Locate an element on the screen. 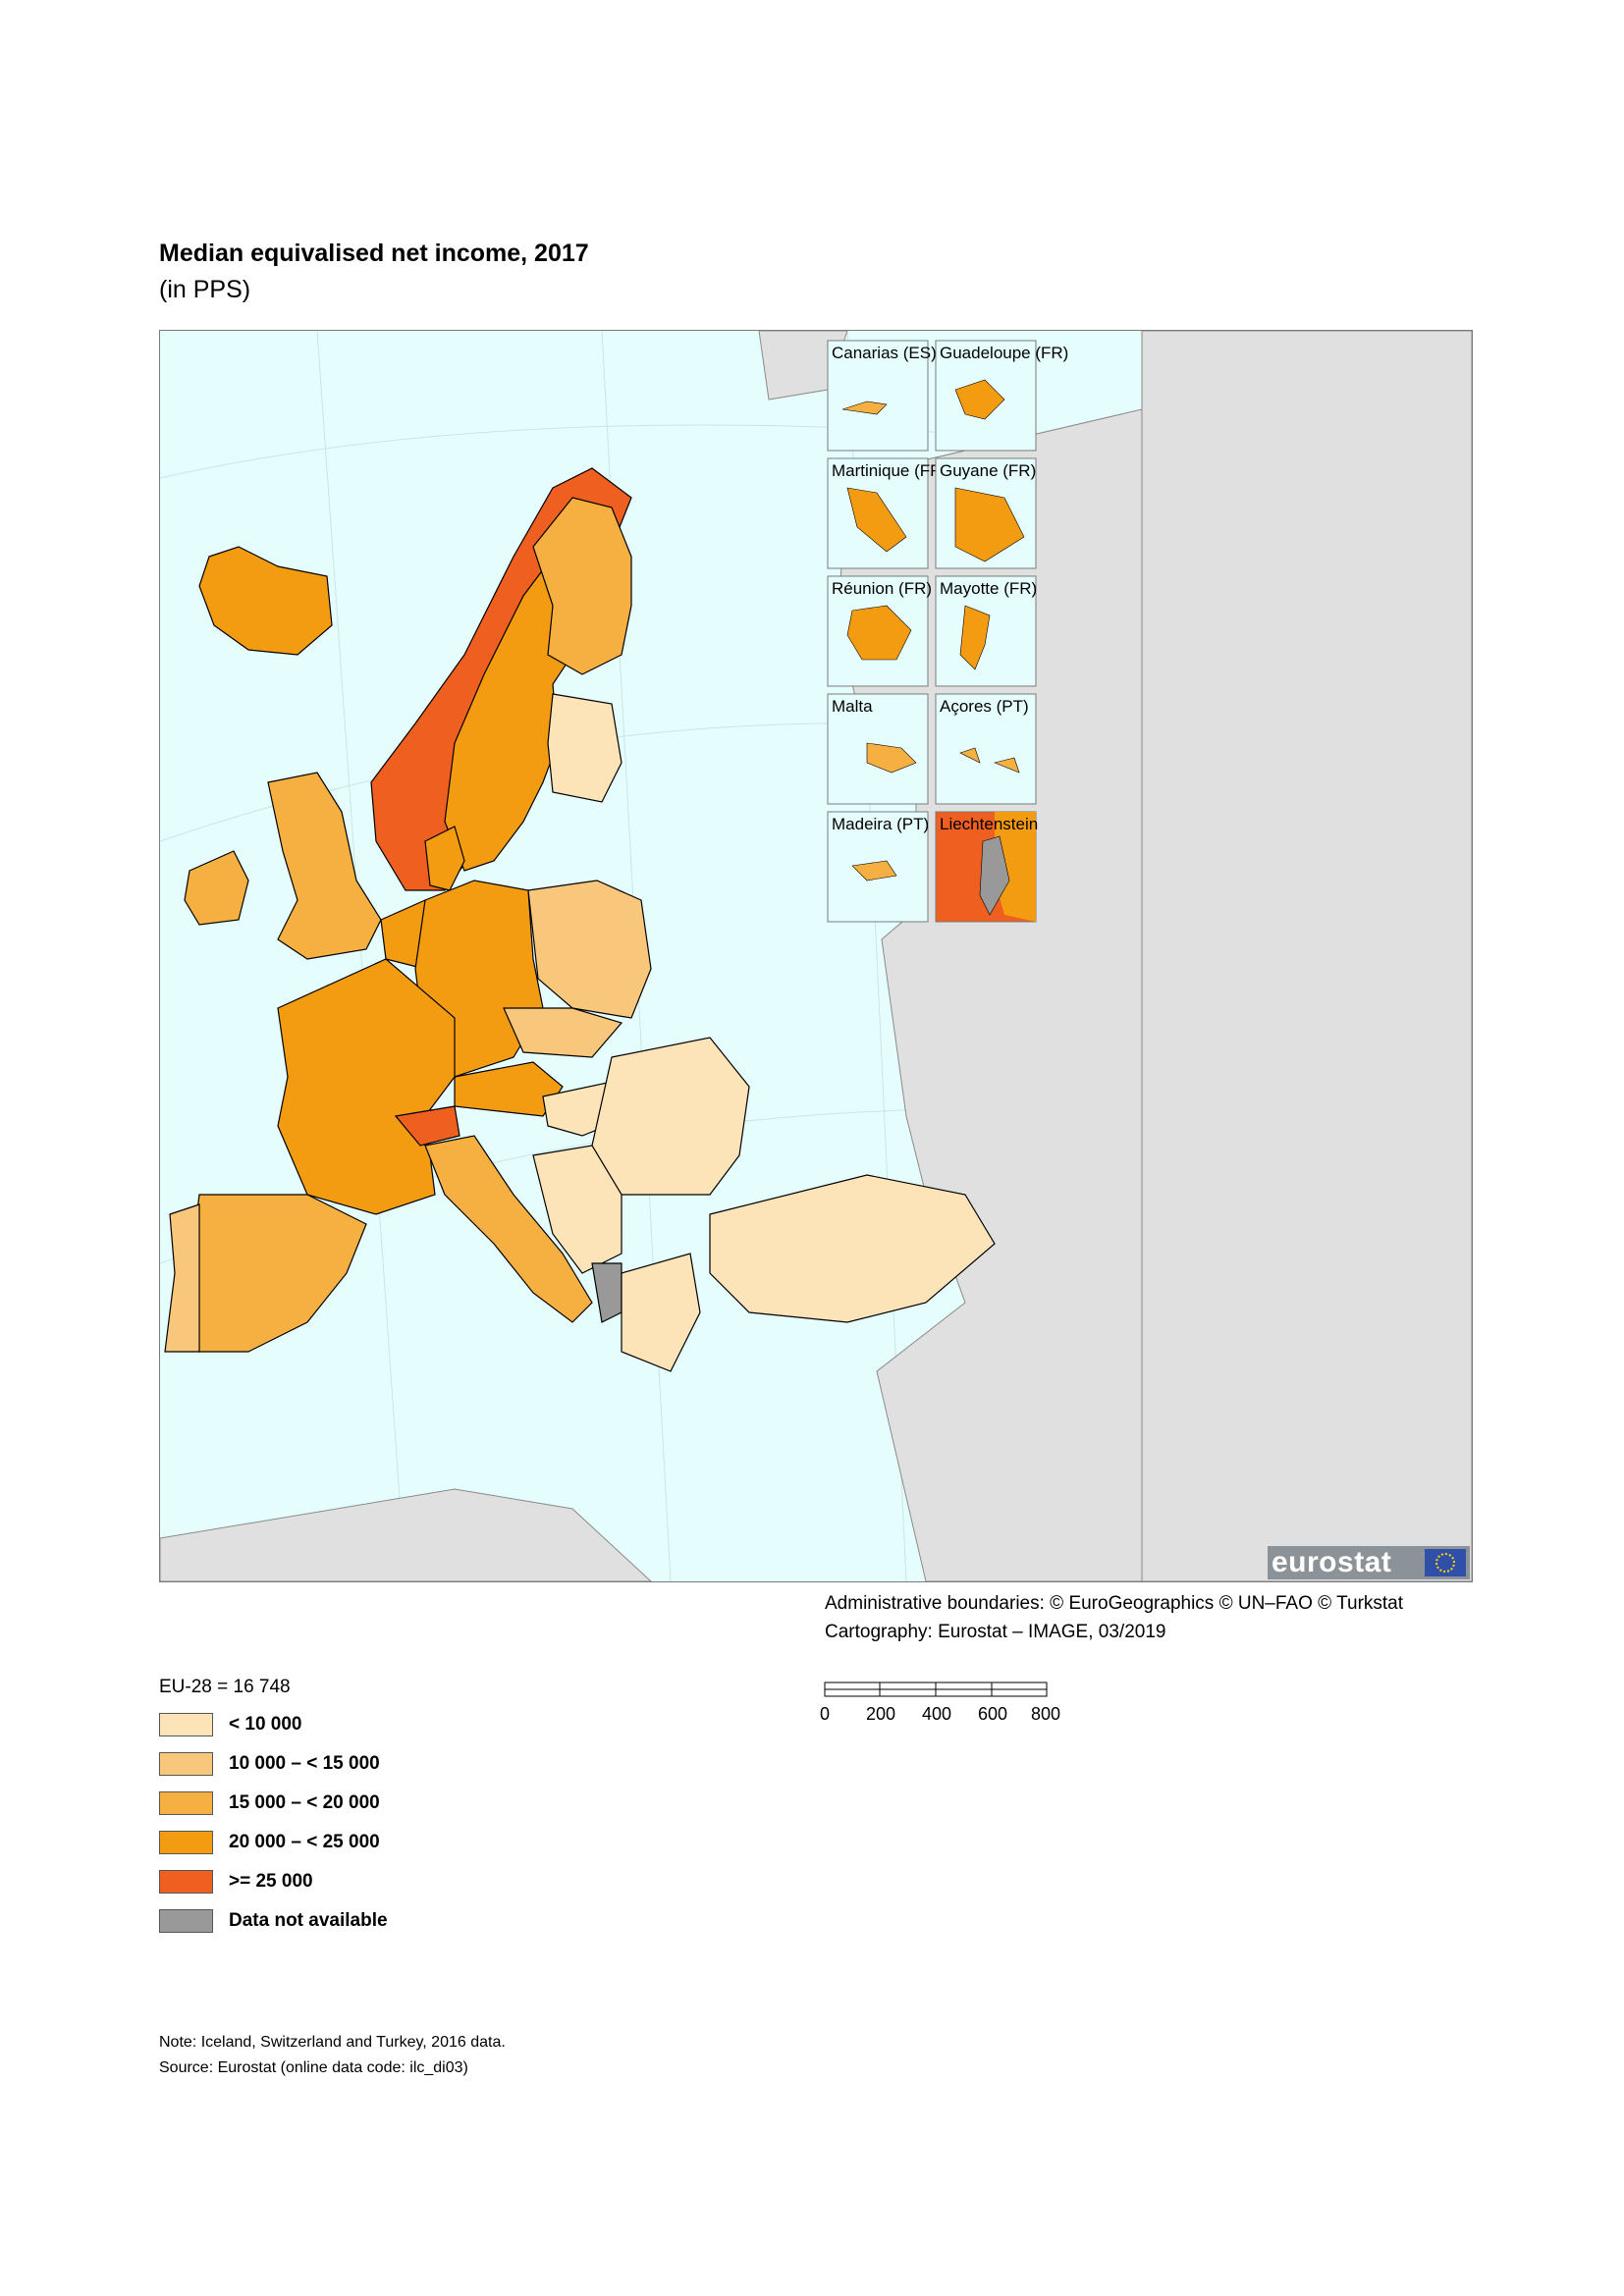  svg-text: Réunion (FR) is located at coordinates (882, 589).